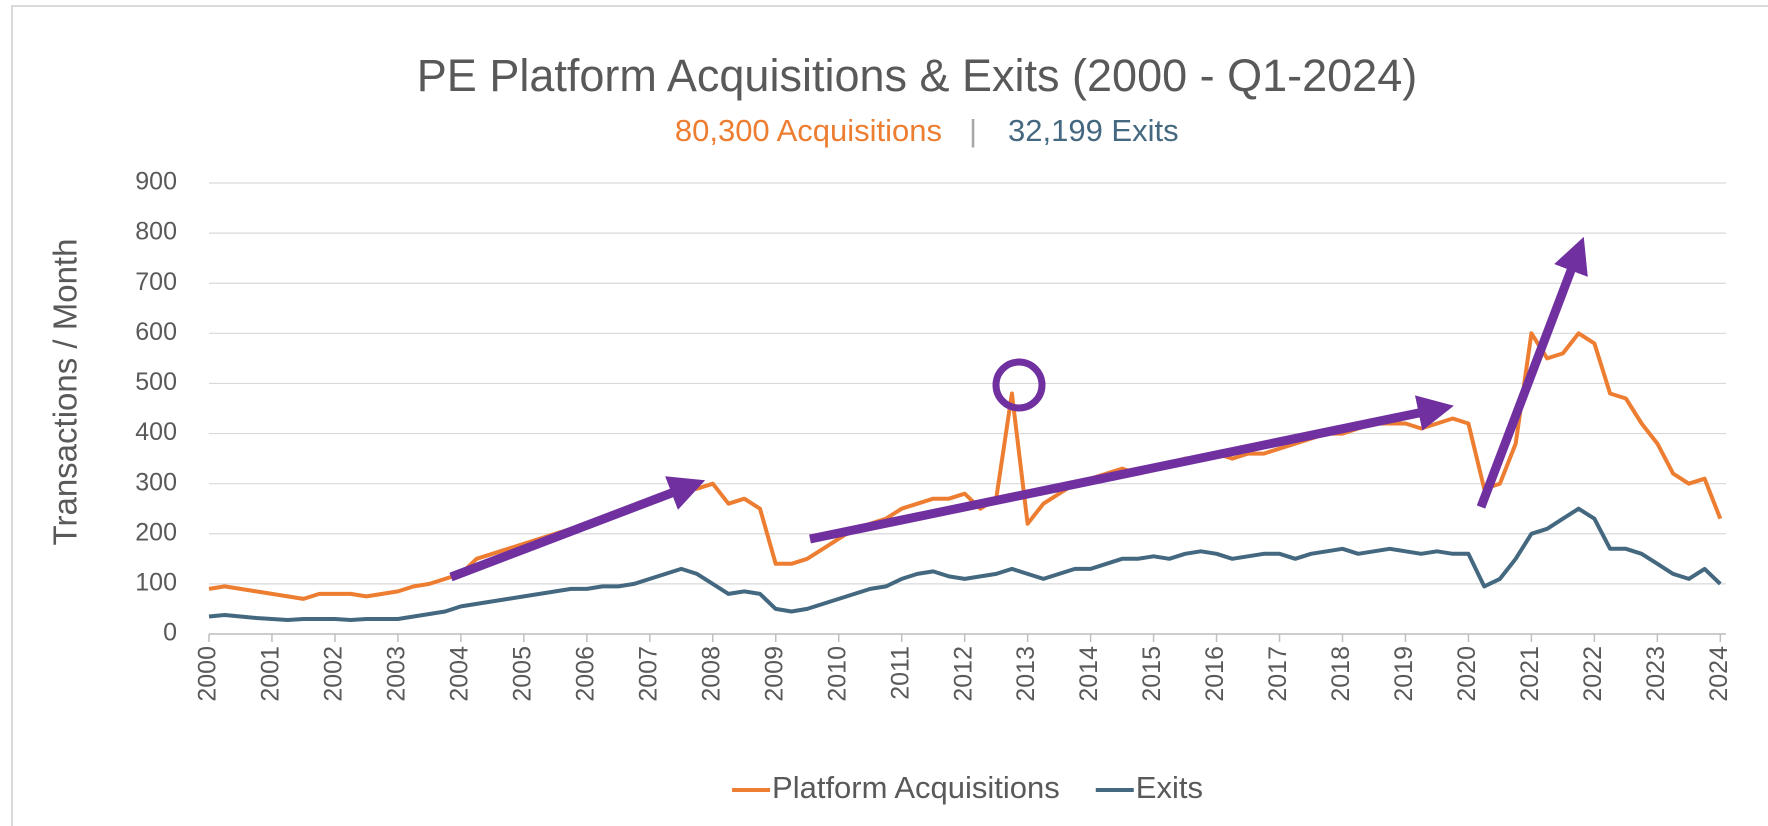 Image resolution: width=1768 pixels, height=826 pixels. Describe the element at coordinates (1019, 385) in the screenshot. I see `highlight-circle` at that location.